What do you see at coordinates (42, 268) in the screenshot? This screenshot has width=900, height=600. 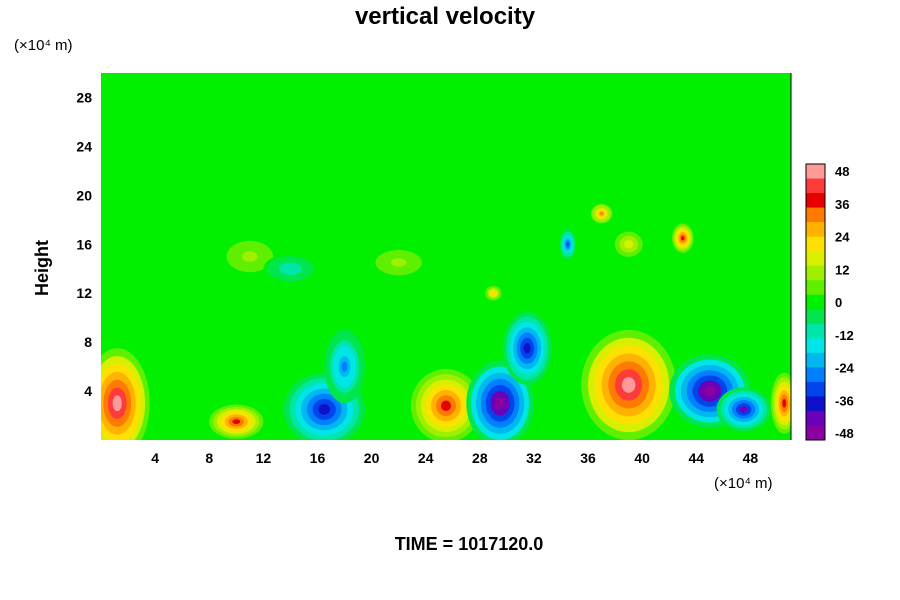 I see `y-axis-label: Height` at bounding box center [42, 268].